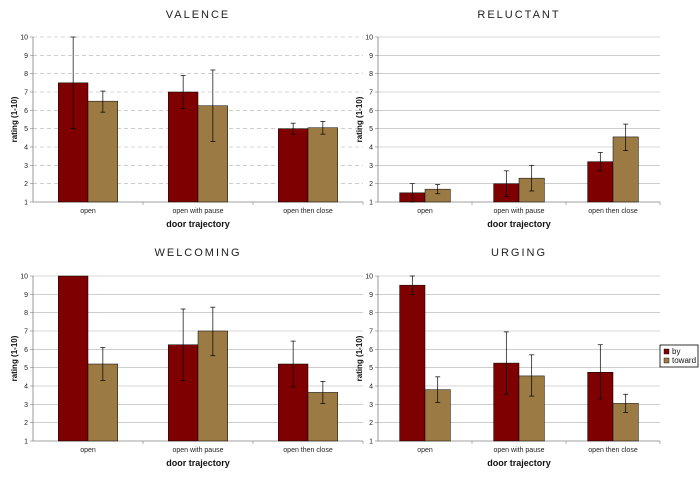  I want to click on bar-by-open-with-pause, so click(183, 147).